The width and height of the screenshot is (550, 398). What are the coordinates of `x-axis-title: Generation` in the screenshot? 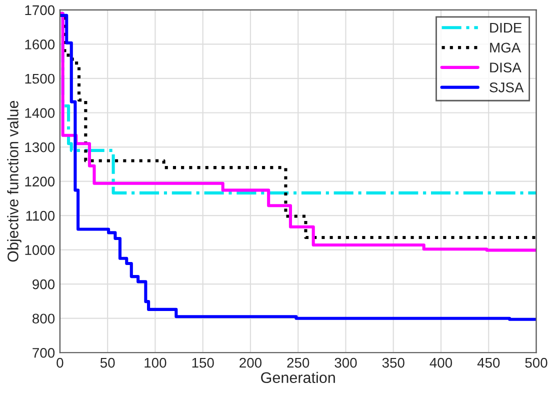 It's located at (298, 378).